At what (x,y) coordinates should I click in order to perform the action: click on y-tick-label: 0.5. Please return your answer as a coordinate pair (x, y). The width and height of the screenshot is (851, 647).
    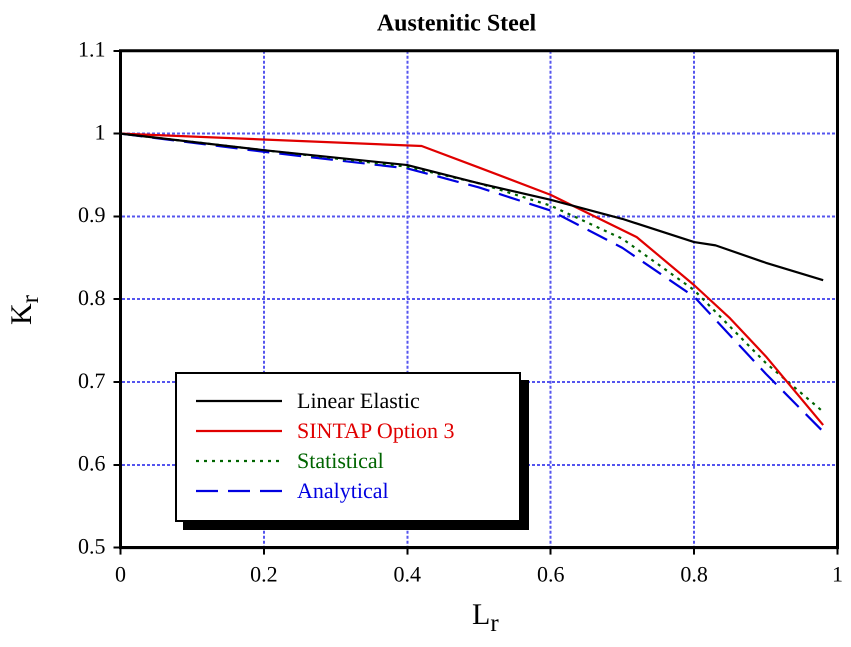
    Looking at the image, I should click on (92, 545).